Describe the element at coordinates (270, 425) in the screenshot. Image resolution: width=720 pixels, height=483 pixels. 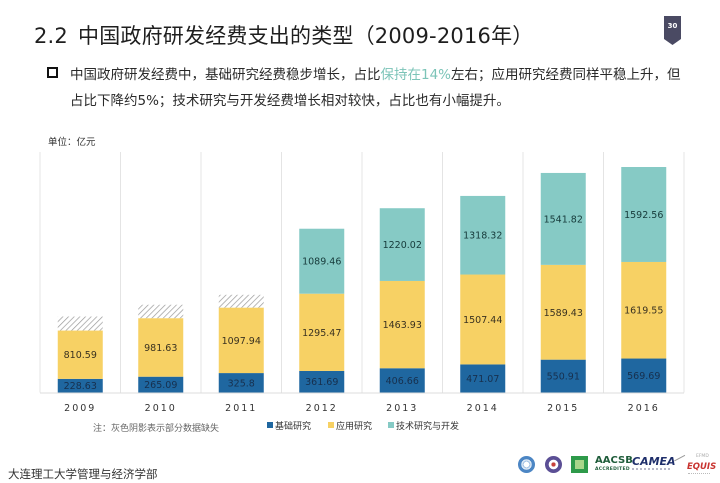
I see `legend-swatch-basic` at that location.